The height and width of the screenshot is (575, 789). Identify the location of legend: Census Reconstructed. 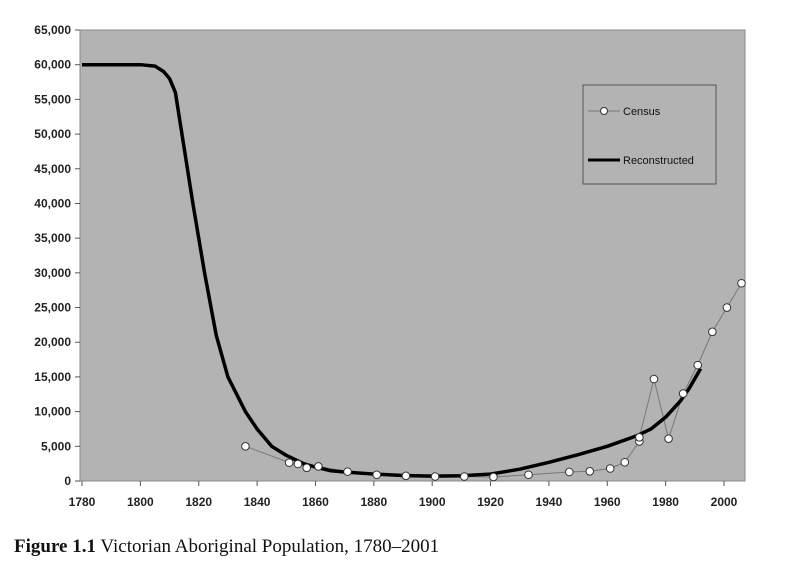
(649, 134).